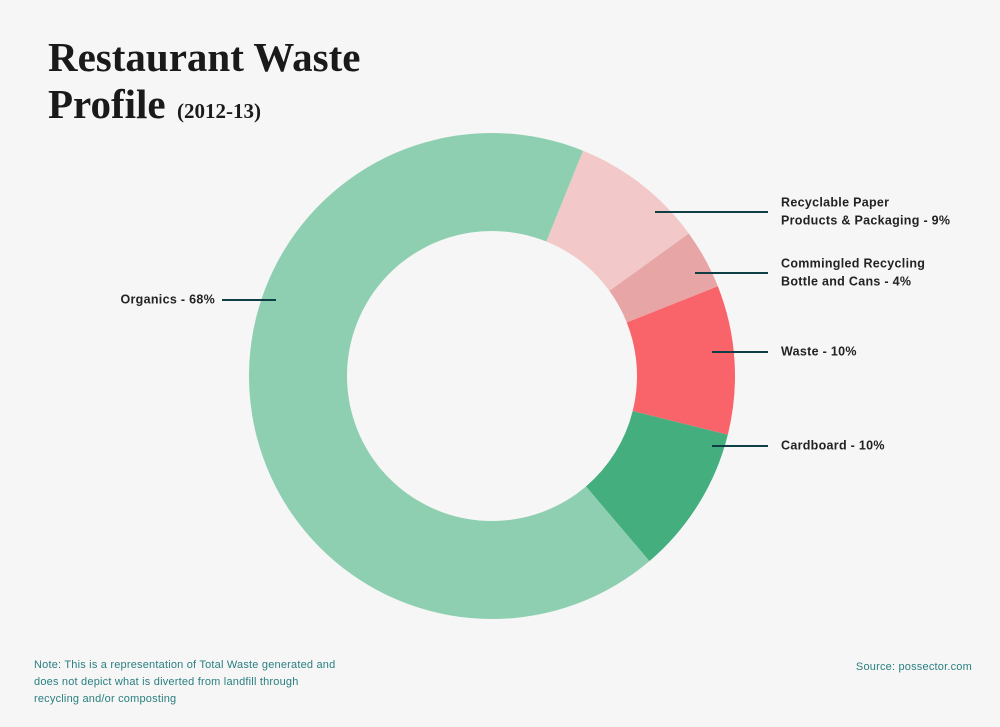 The width and height of the screenshot is (1000, 727). Describe the element at coordinates (835, 202) in the screenshot. I see `slice-label: Recyclable Paper` at that location.